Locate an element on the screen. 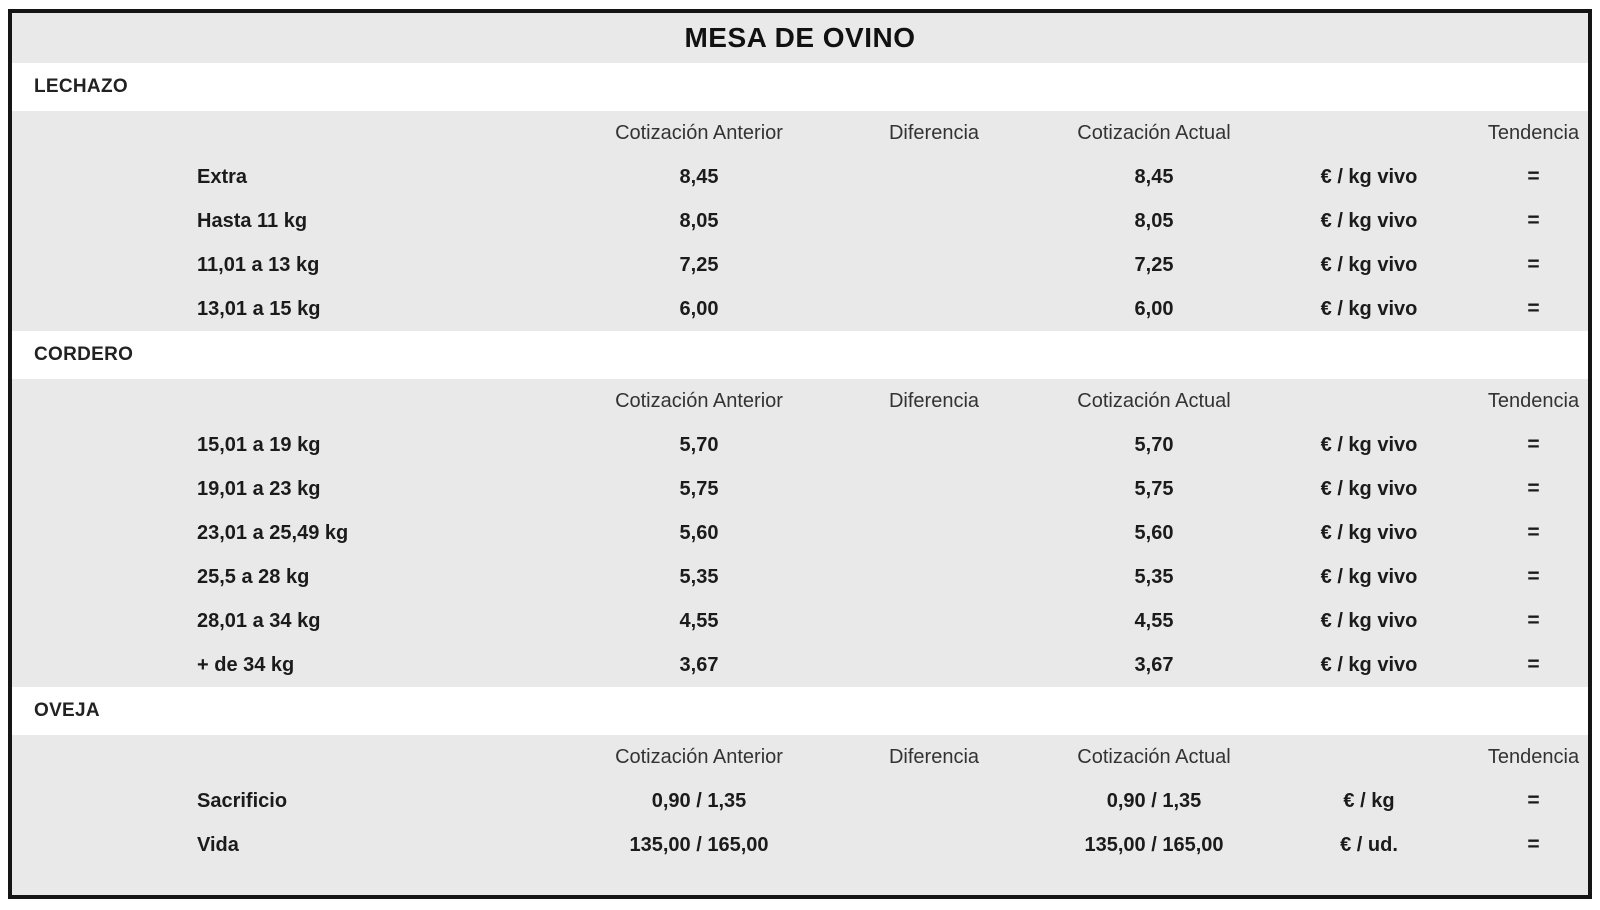  table-row: 28,01 a 34 kg 4,55 4,55 € / kg vivo = is located at coordinates (800, 621).